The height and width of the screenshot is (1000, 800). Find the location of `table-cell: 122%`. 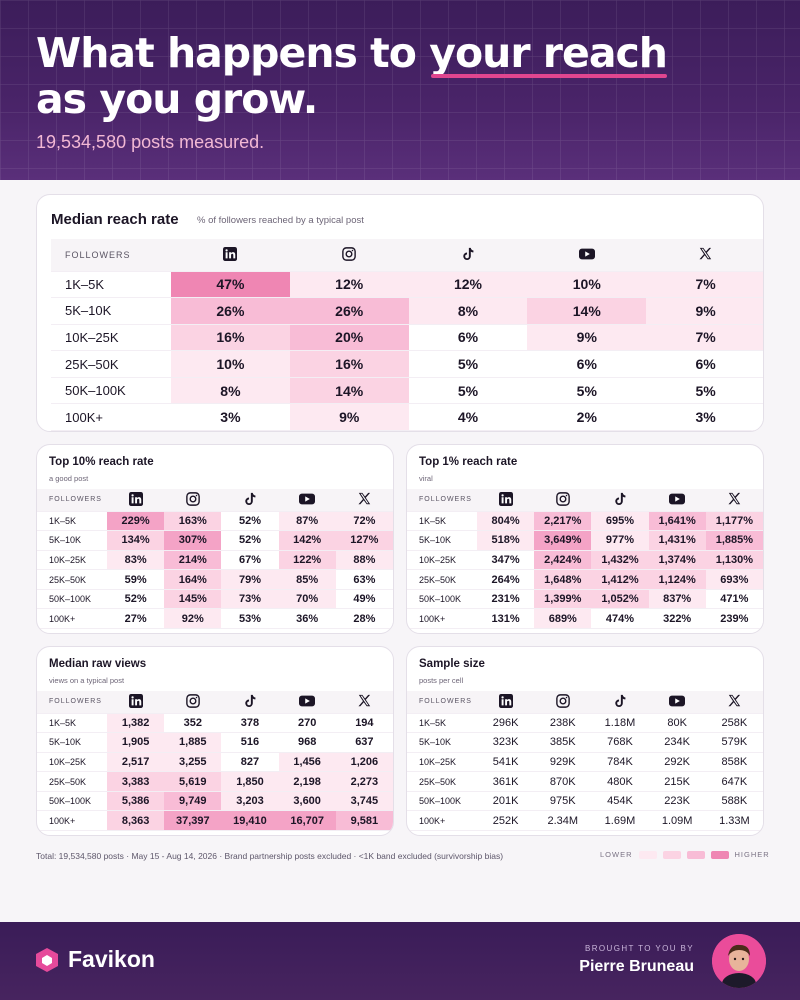

table-cell: 122% is located at coordinates (307, 560).